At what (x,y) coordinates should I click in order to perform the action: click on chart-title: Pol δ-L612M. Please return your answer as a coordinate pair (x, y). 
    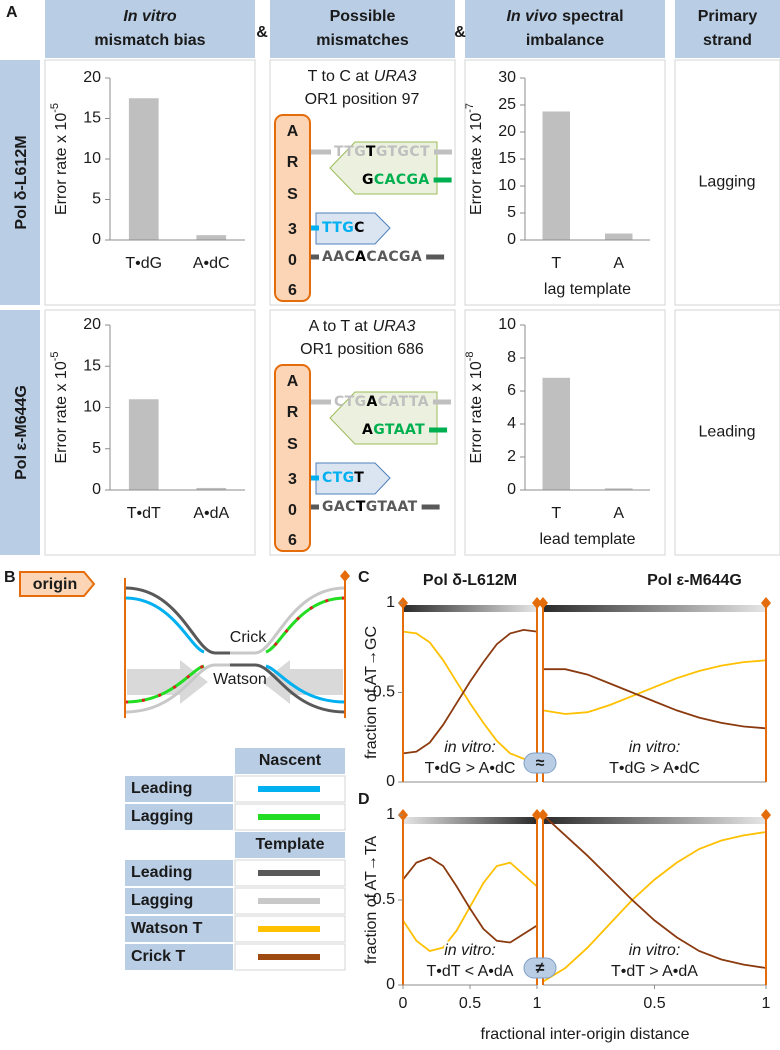
    Looking at the image, I should click on (470, 580).